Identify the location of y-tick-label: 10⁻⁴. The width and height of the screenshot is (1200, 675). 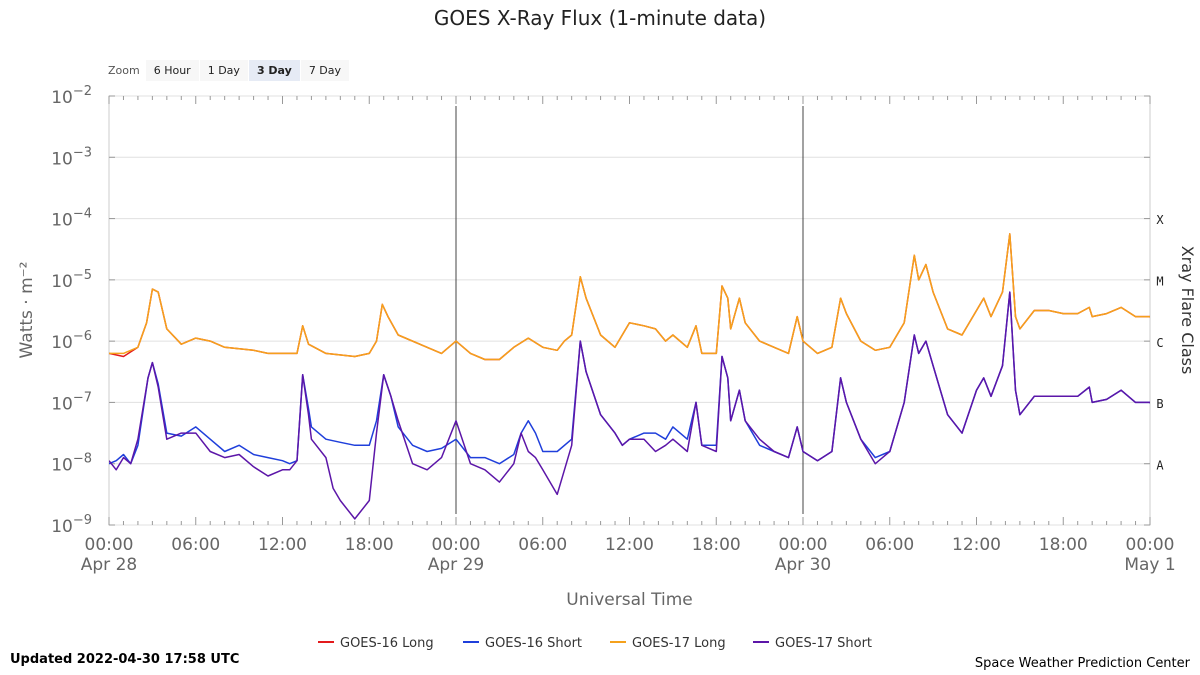
(71, 219).